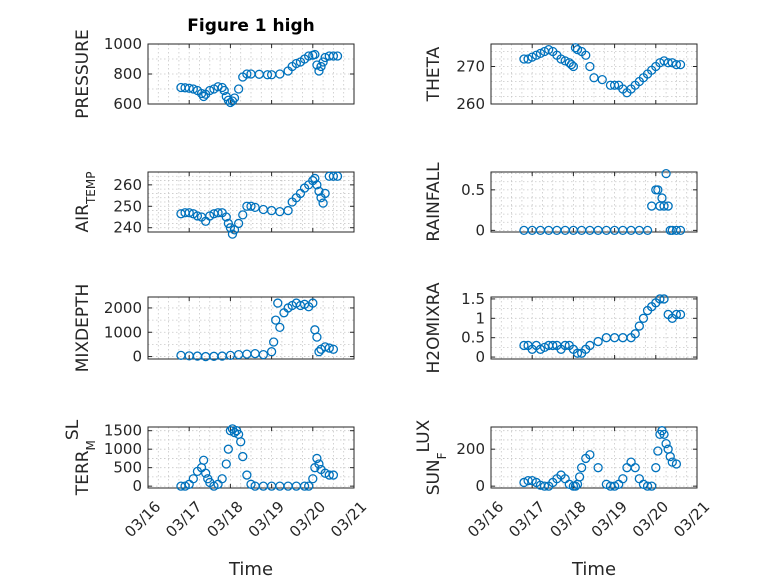 The height and width of the screenshot is (583, 778). What do you see at coordinates (251, 26) in the screenshot?
I see `figure-title: Figure 1 high` at bounding box center [251, 26].